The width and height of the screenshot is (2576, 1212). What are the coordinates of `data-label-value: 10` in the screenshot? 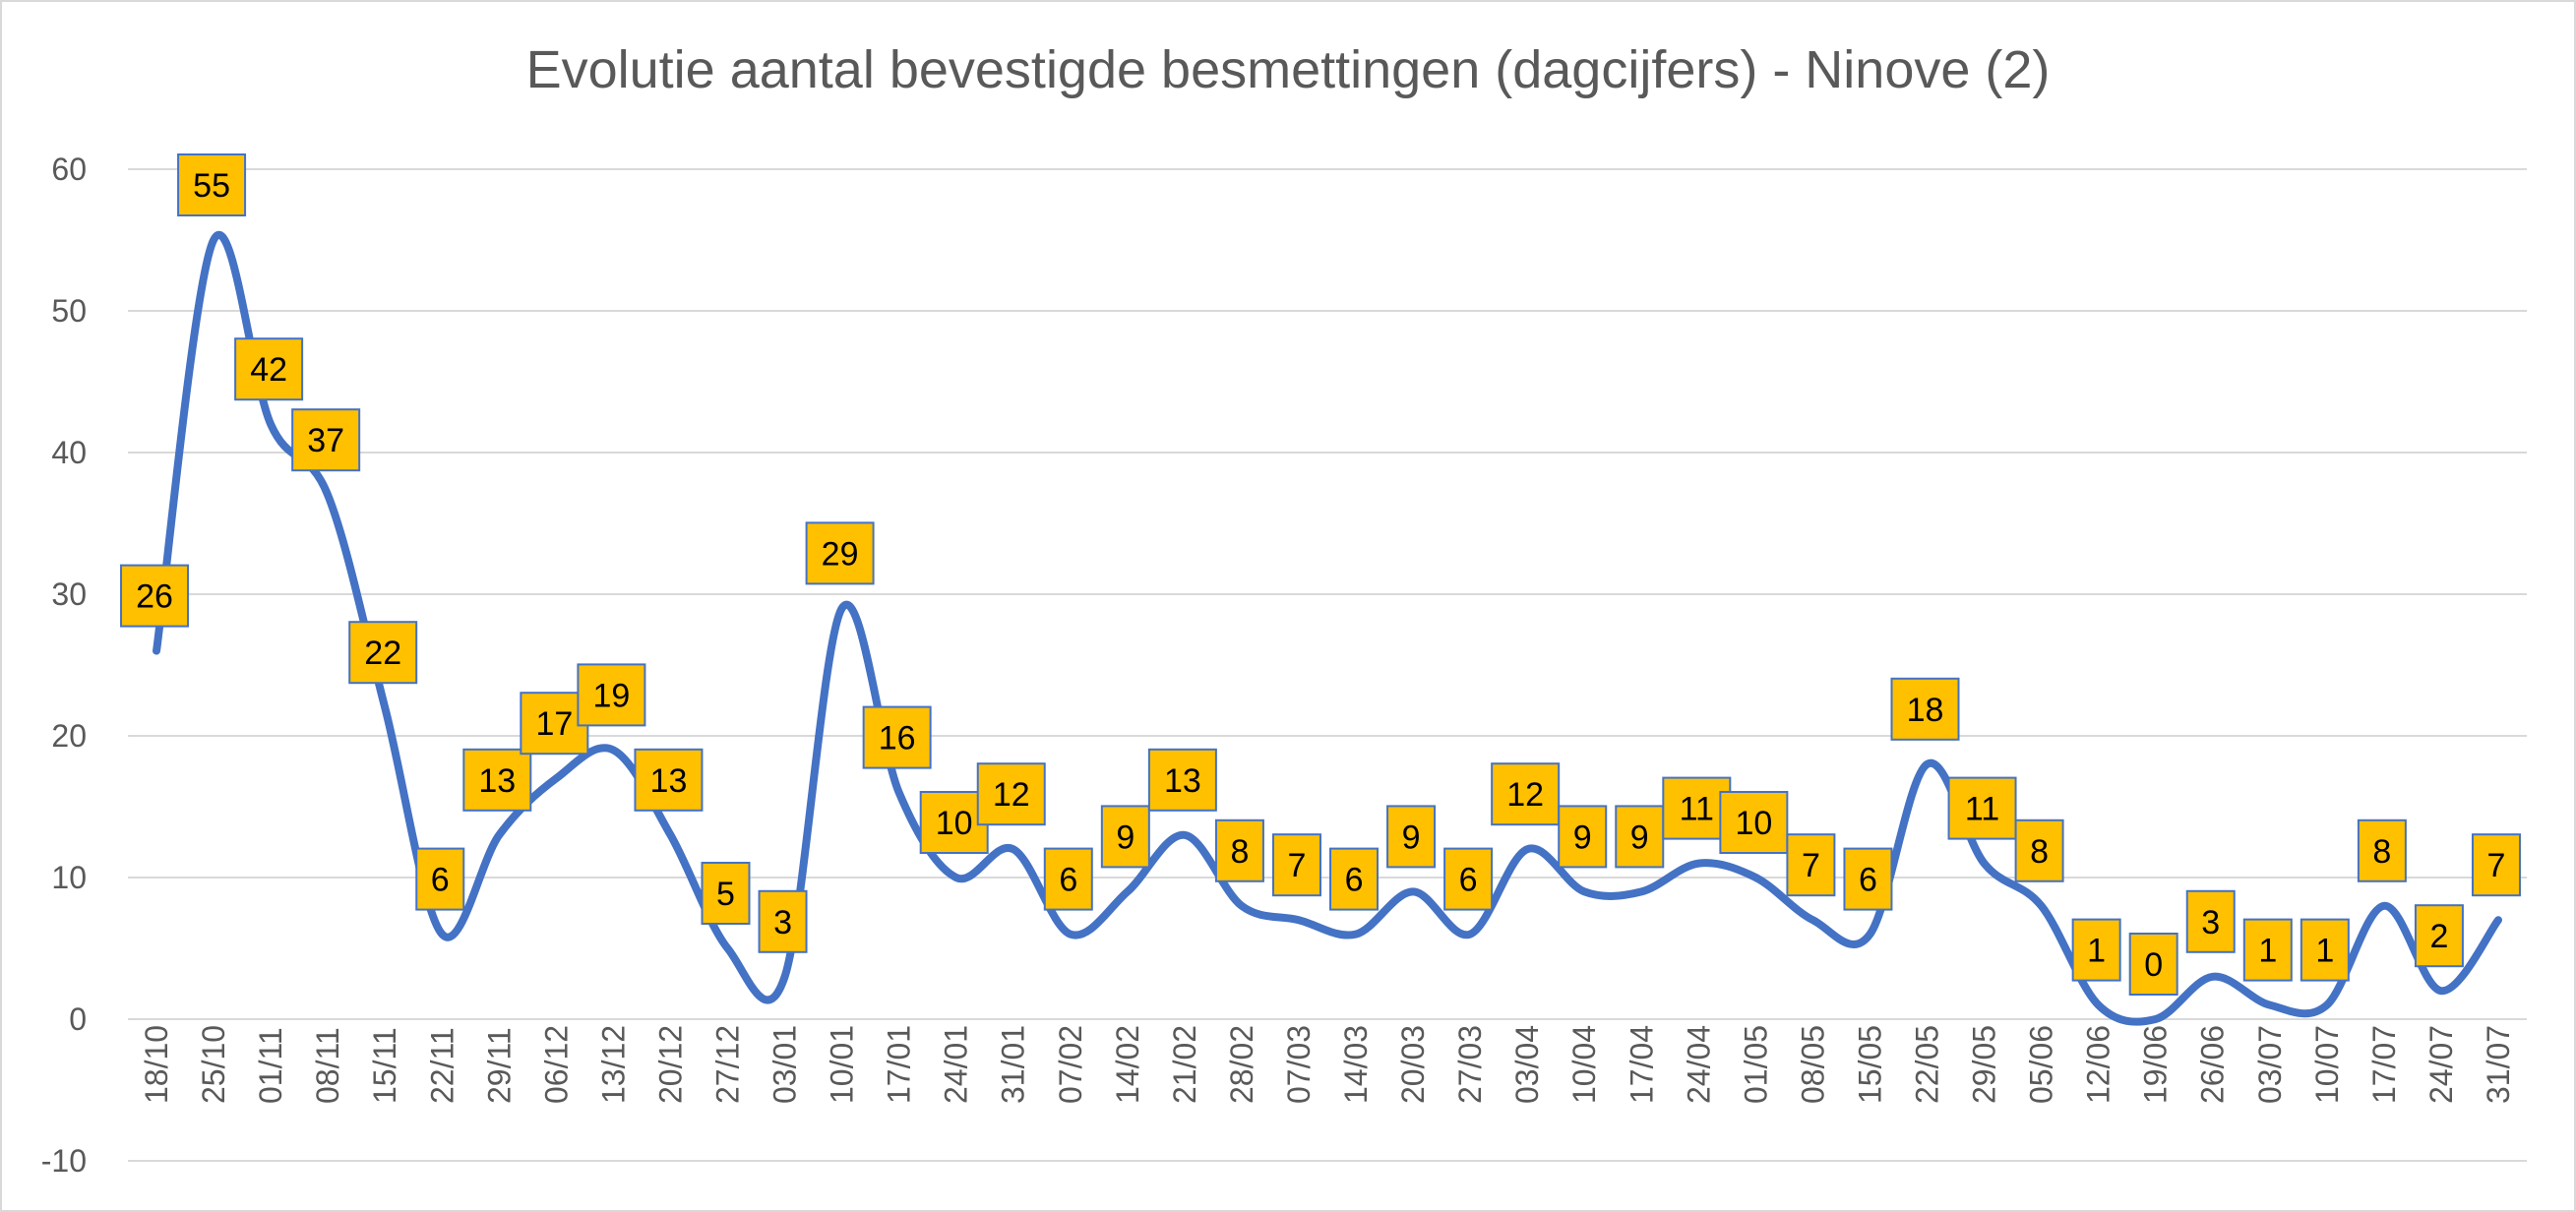 It's located at (954, 823).